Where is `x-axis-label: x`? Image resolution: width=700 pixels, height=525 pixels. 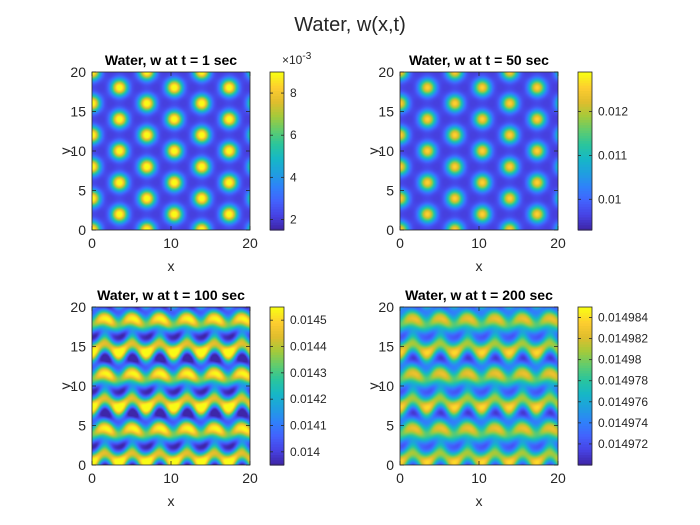 x-axis-label: x is located at coordinates (171, 501).